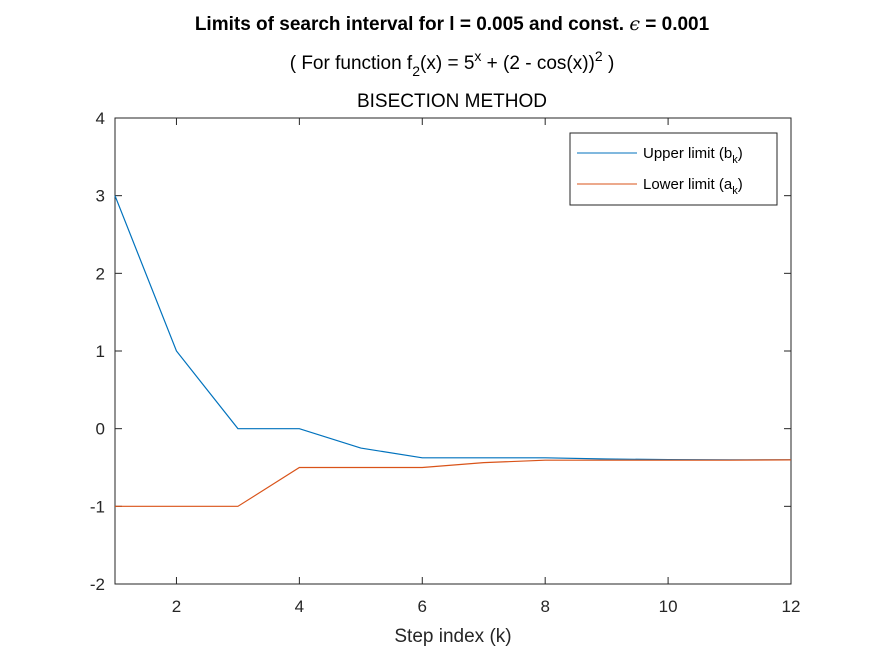 Image resolution: width=875 pixels, height=656 pixels. I want to click on subtitle-part-1: 2, so click(416, 71).